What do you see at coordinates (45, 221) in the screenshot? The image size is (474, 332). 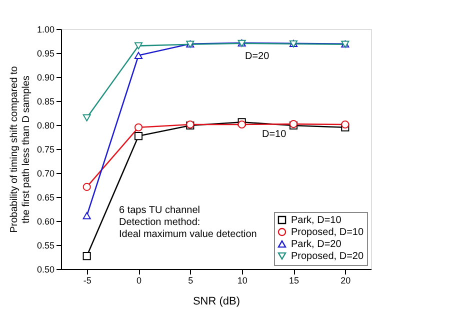 I see `y-tick-label: 0.60` at bounding box center [45, 221].